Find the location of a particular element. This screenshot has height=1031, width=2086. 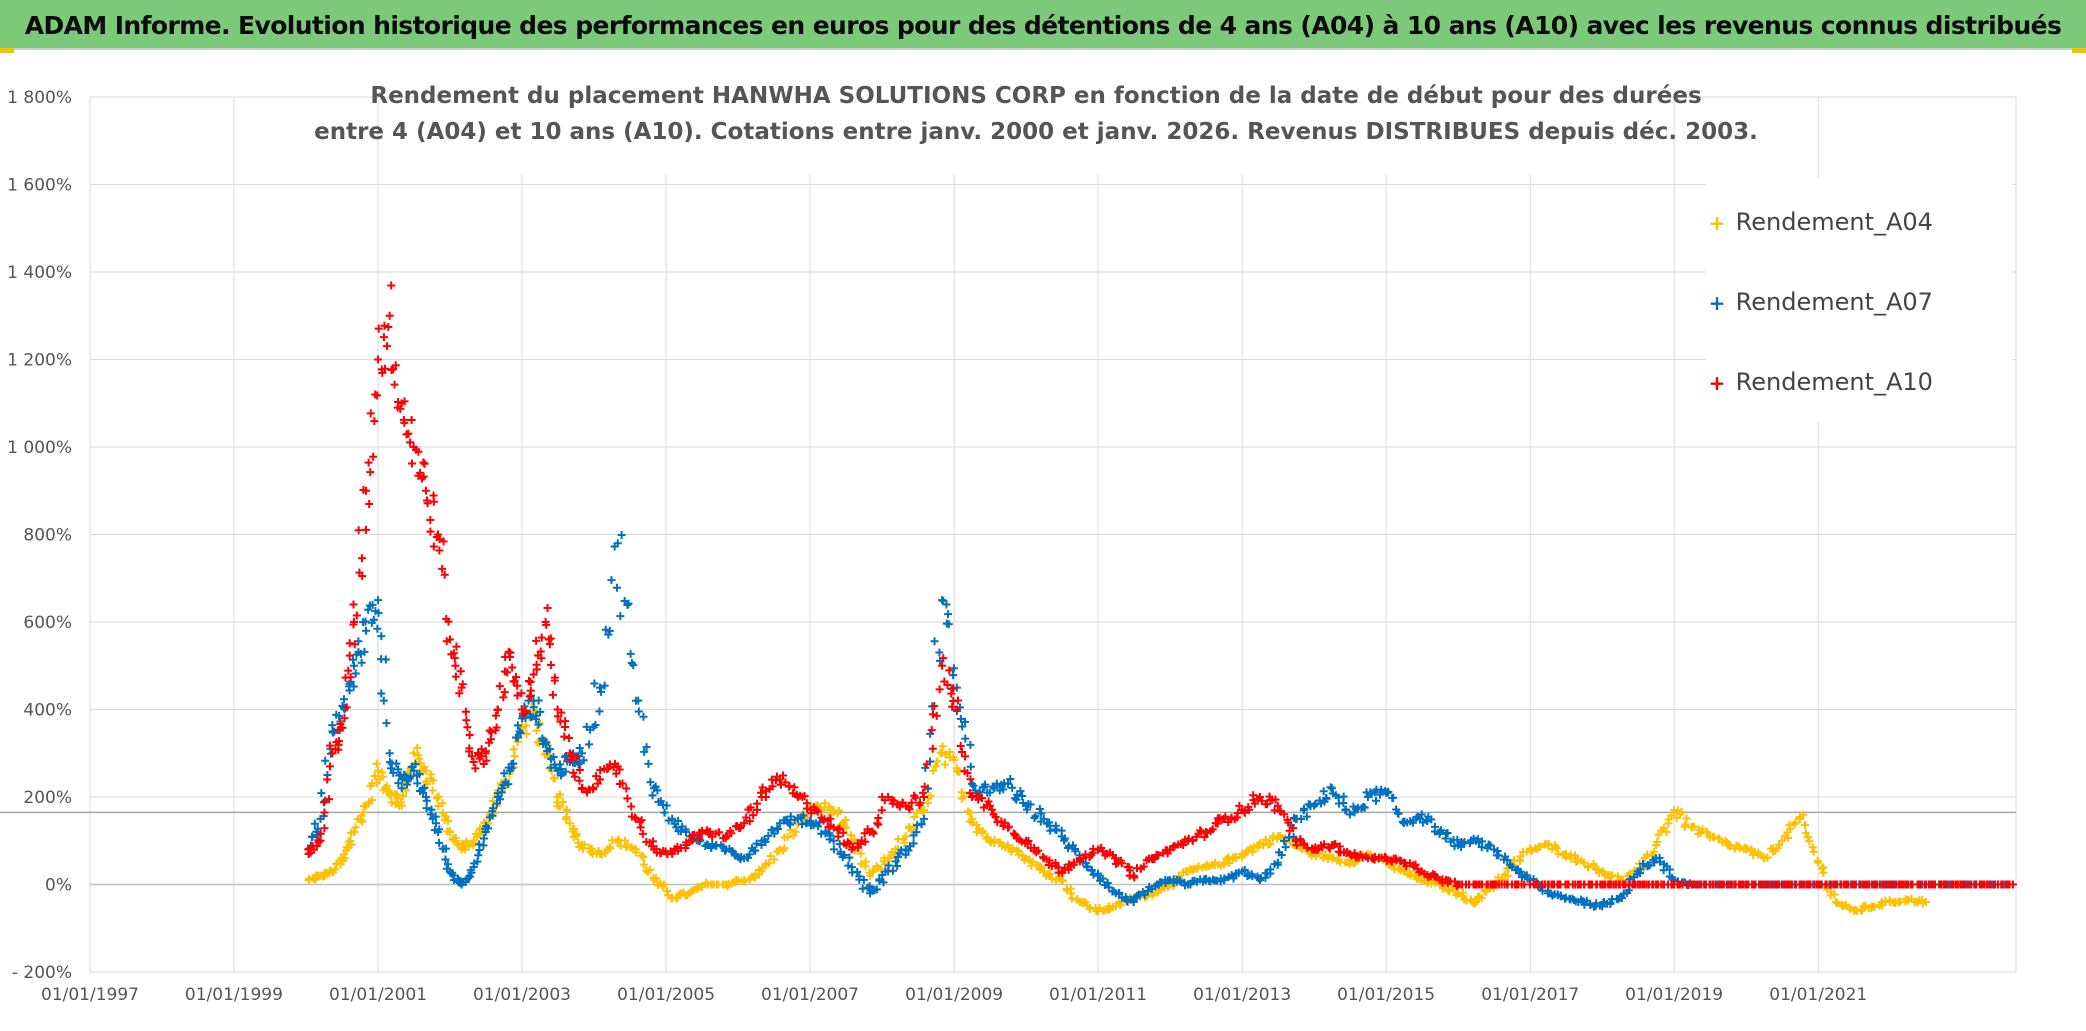

legend-item-a10: + Rendement_A10 is located at coordinates (1819, 382).